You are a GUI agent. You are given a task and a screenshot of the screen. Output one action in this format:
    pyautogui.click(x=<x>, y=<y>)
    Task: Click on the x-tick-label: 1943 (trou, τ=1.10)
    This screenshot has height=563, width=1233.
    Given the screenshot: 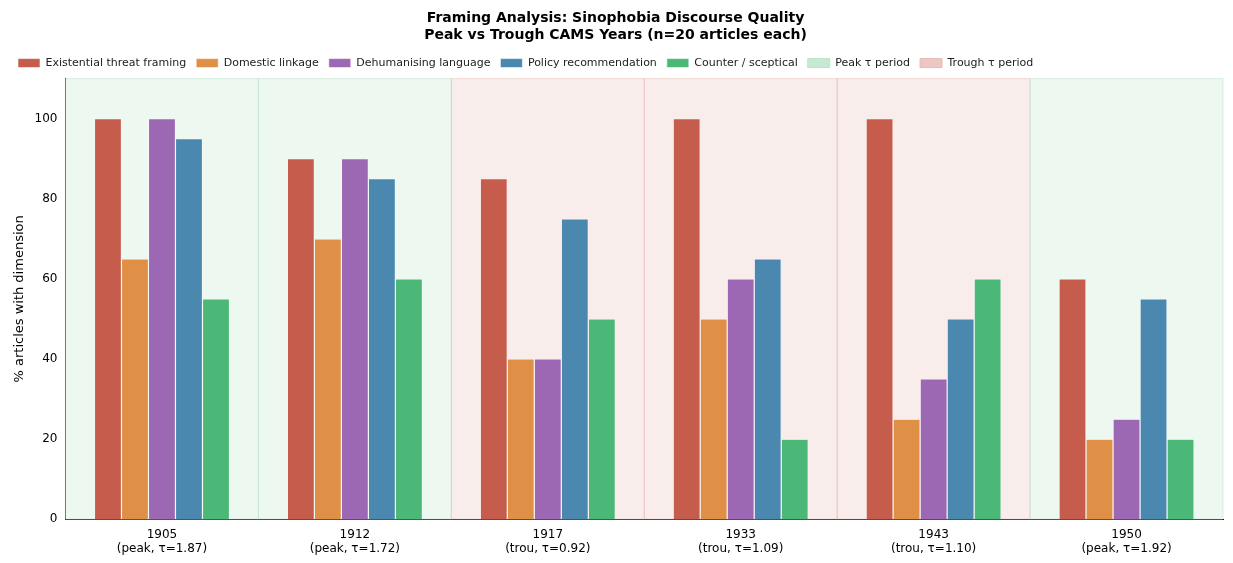 What is the action you would take?
    pyautogui.click(x=933, y=540)
    